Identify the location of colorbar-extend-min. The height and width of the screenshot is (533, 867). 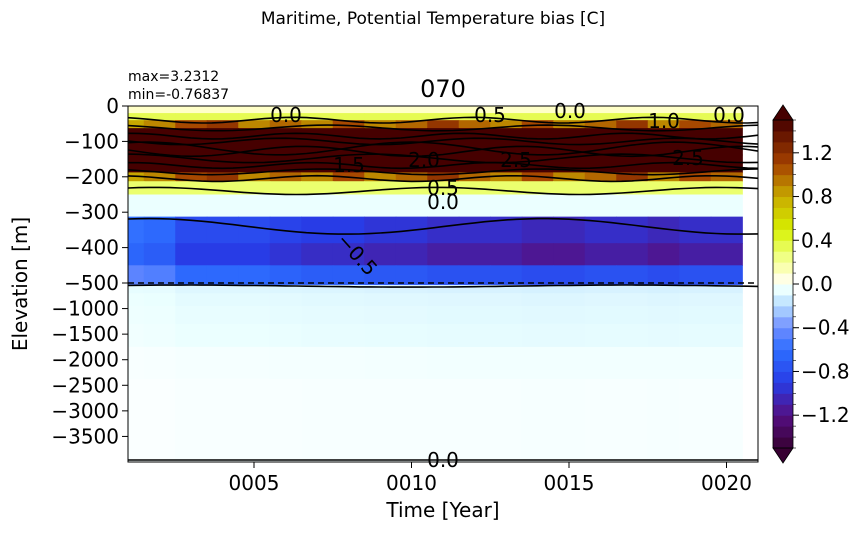
(783, 455).